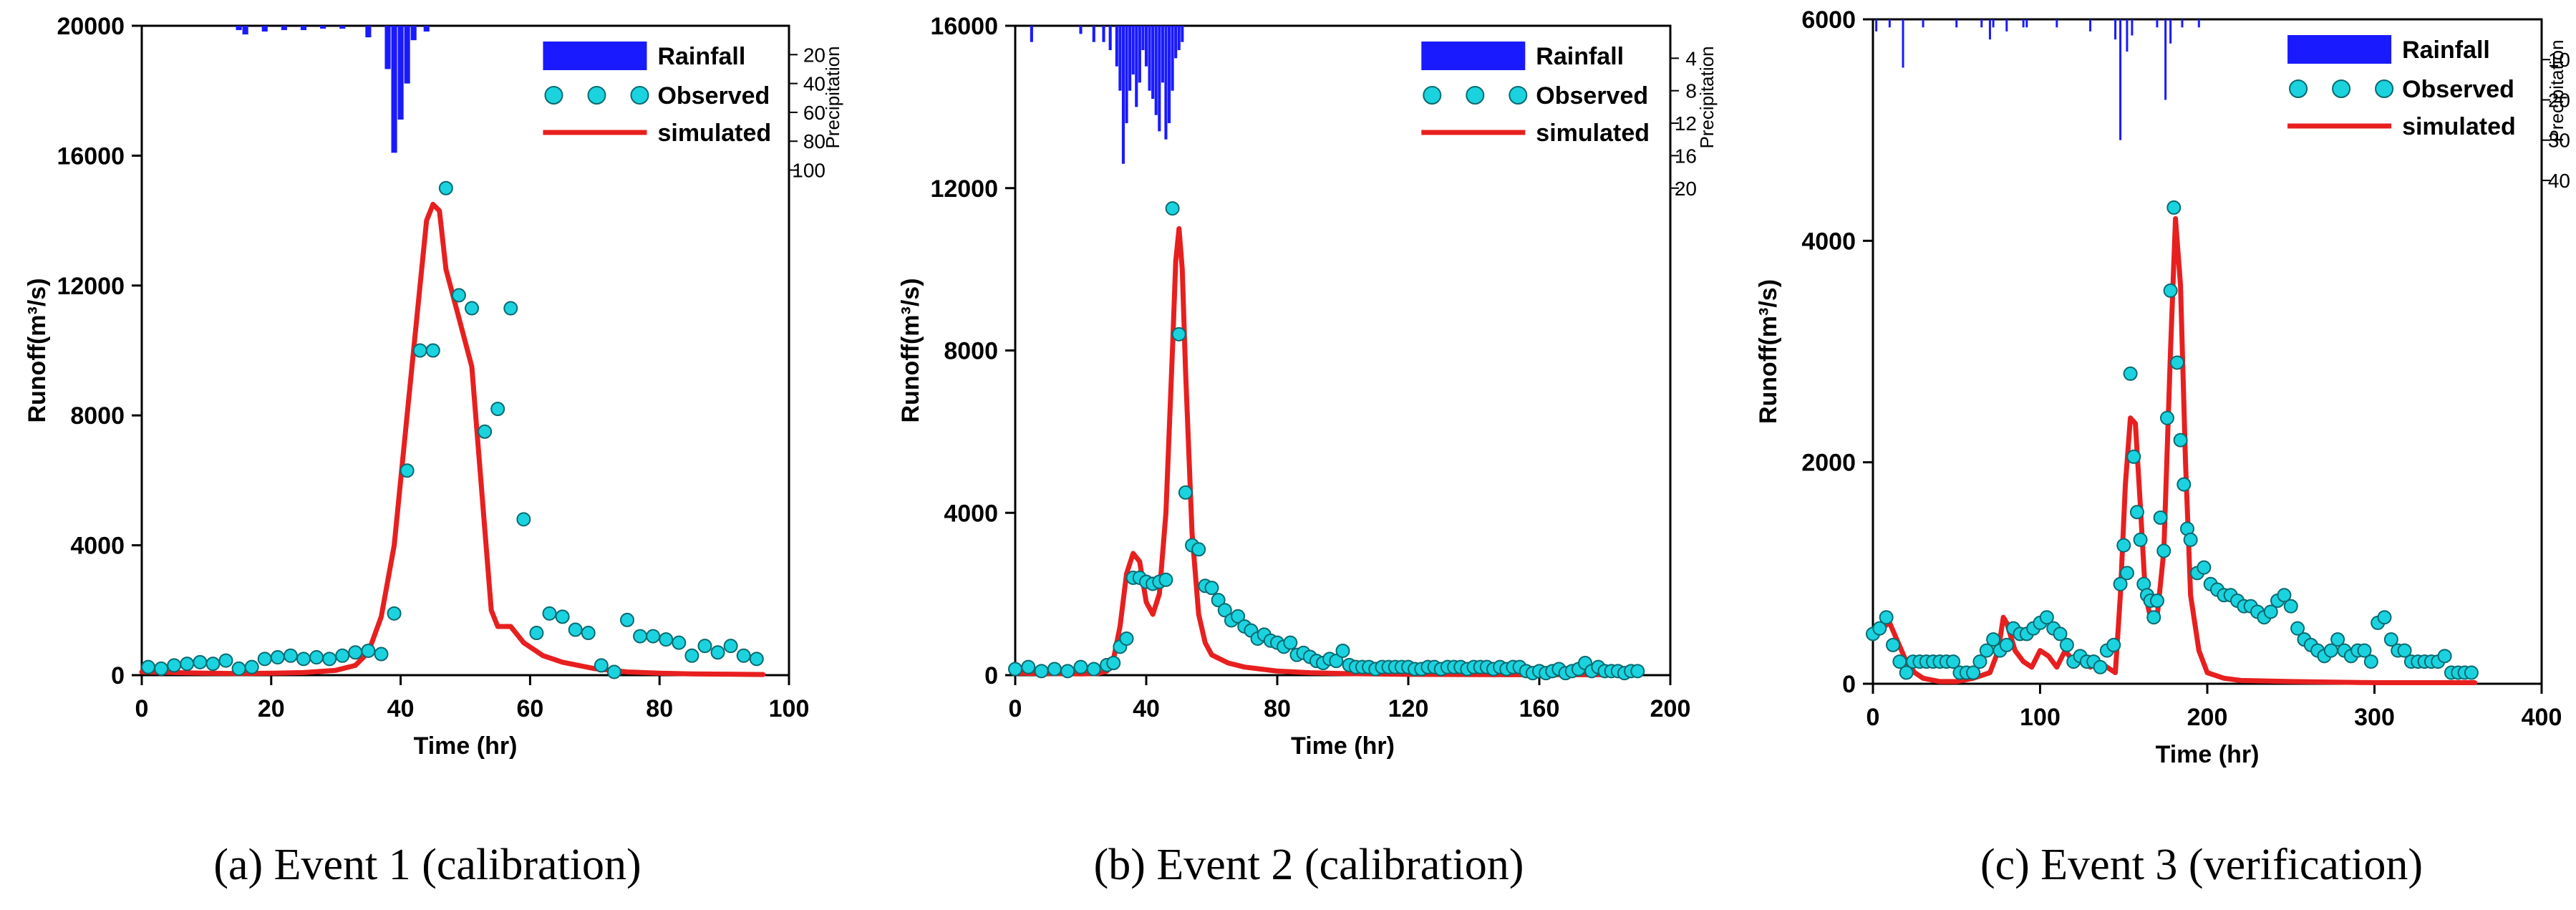 The image size is (2576, 910). What do you see at coordinates (2559, 60) in the screenshot?
I see `y2-tick-label: 10` at bounding box center [2559, 60].